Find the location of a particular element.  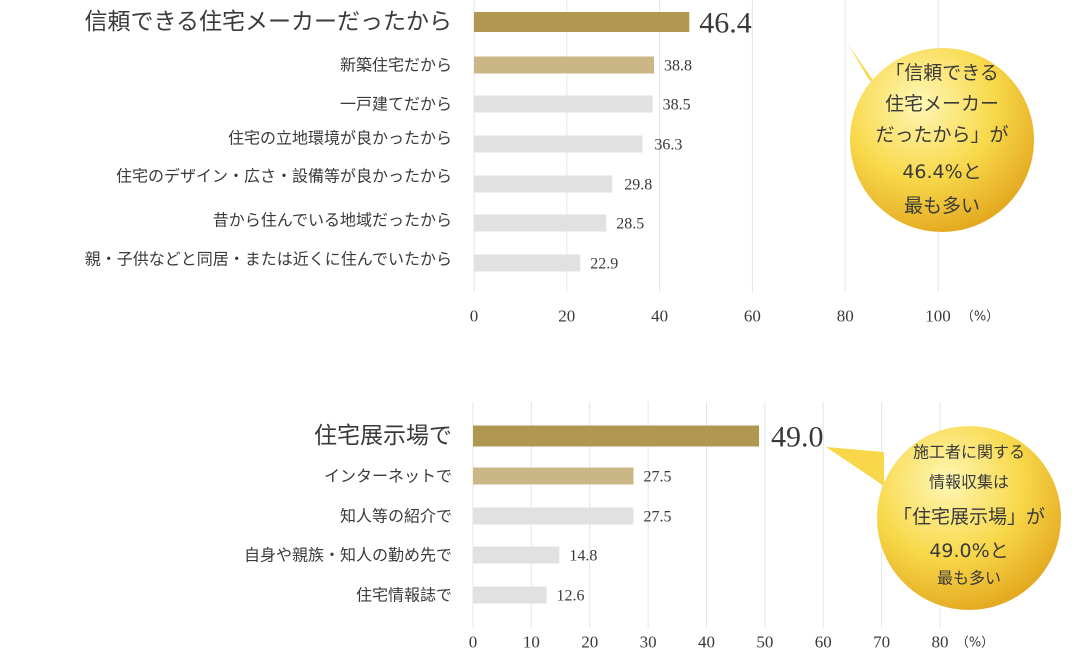

tick-label: 100 is located at coordinates (938, 316).